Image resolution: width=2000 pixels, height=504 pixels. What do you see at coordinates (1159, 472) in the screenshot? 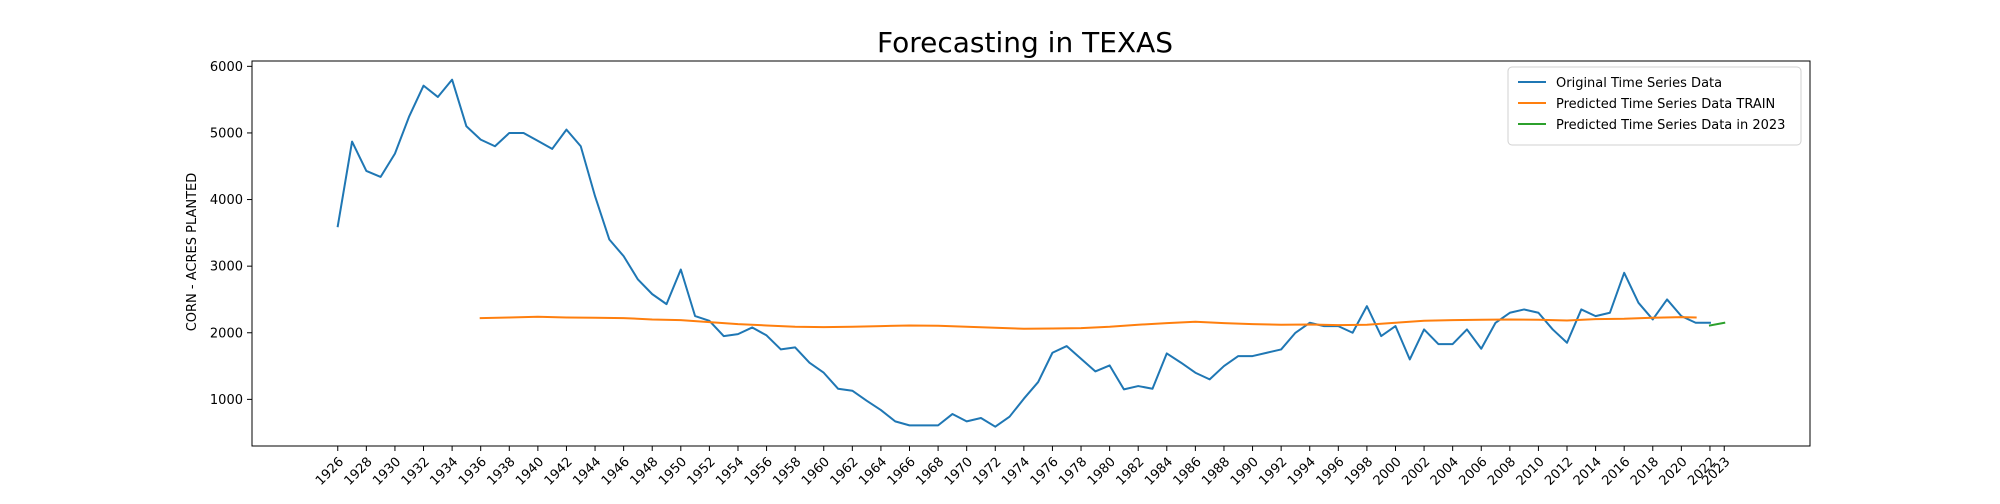
I see `x-tick-label: 1984` at bounding box center [1159, 472].